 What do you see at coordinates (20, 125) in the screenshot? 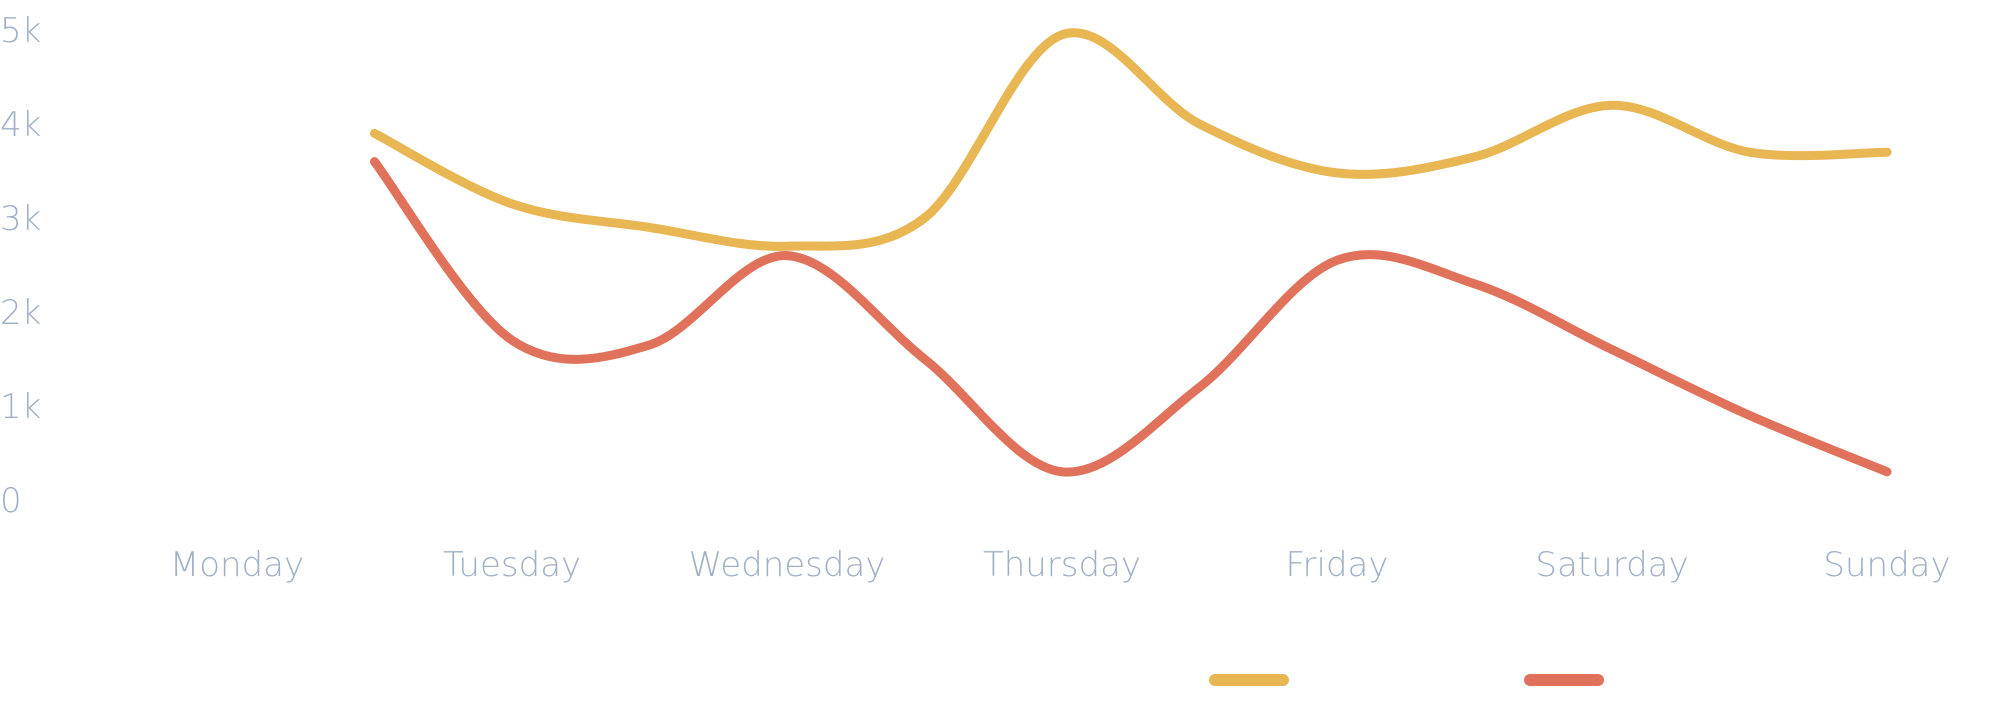
I see `y-tick-label: 4k` at bounding box center [20, 125].